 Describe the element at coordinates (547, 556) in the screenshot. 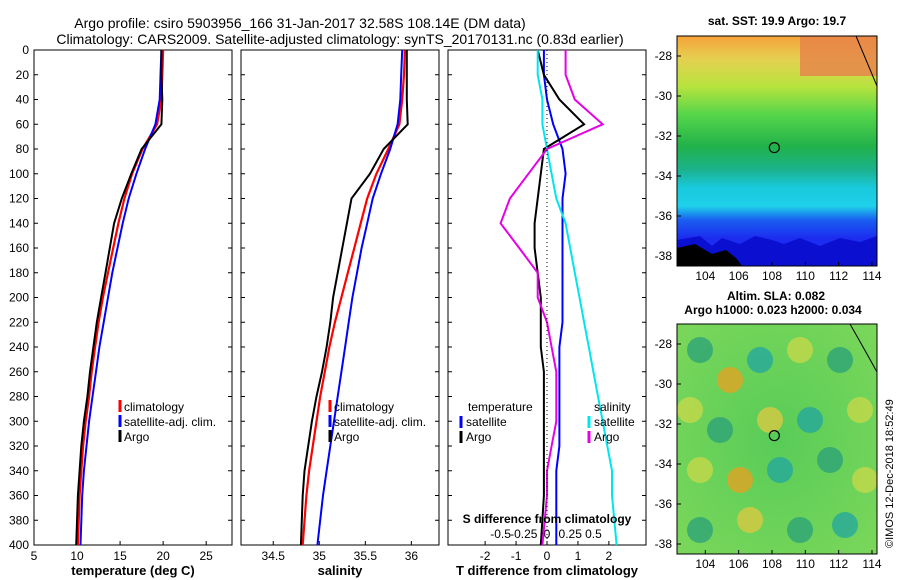

I see `x-tick-label: 0` at that location.